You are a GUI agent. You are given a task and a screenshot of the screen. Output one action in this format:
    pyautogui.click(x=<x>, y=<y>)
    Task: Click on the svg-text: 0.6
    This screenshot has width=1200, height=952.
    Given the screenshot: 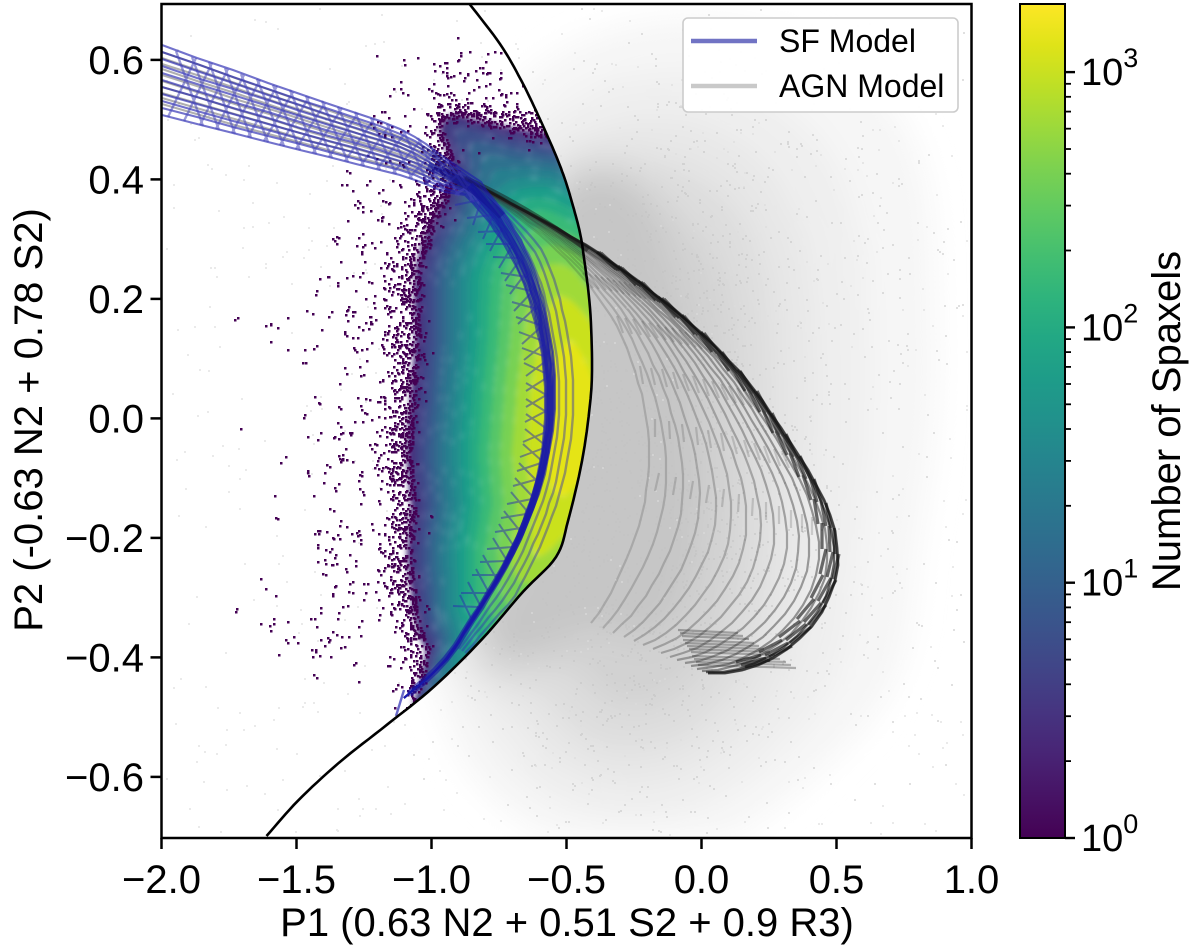 What is the action you would take?
    pyautogui.click(x=116, y=61)
    